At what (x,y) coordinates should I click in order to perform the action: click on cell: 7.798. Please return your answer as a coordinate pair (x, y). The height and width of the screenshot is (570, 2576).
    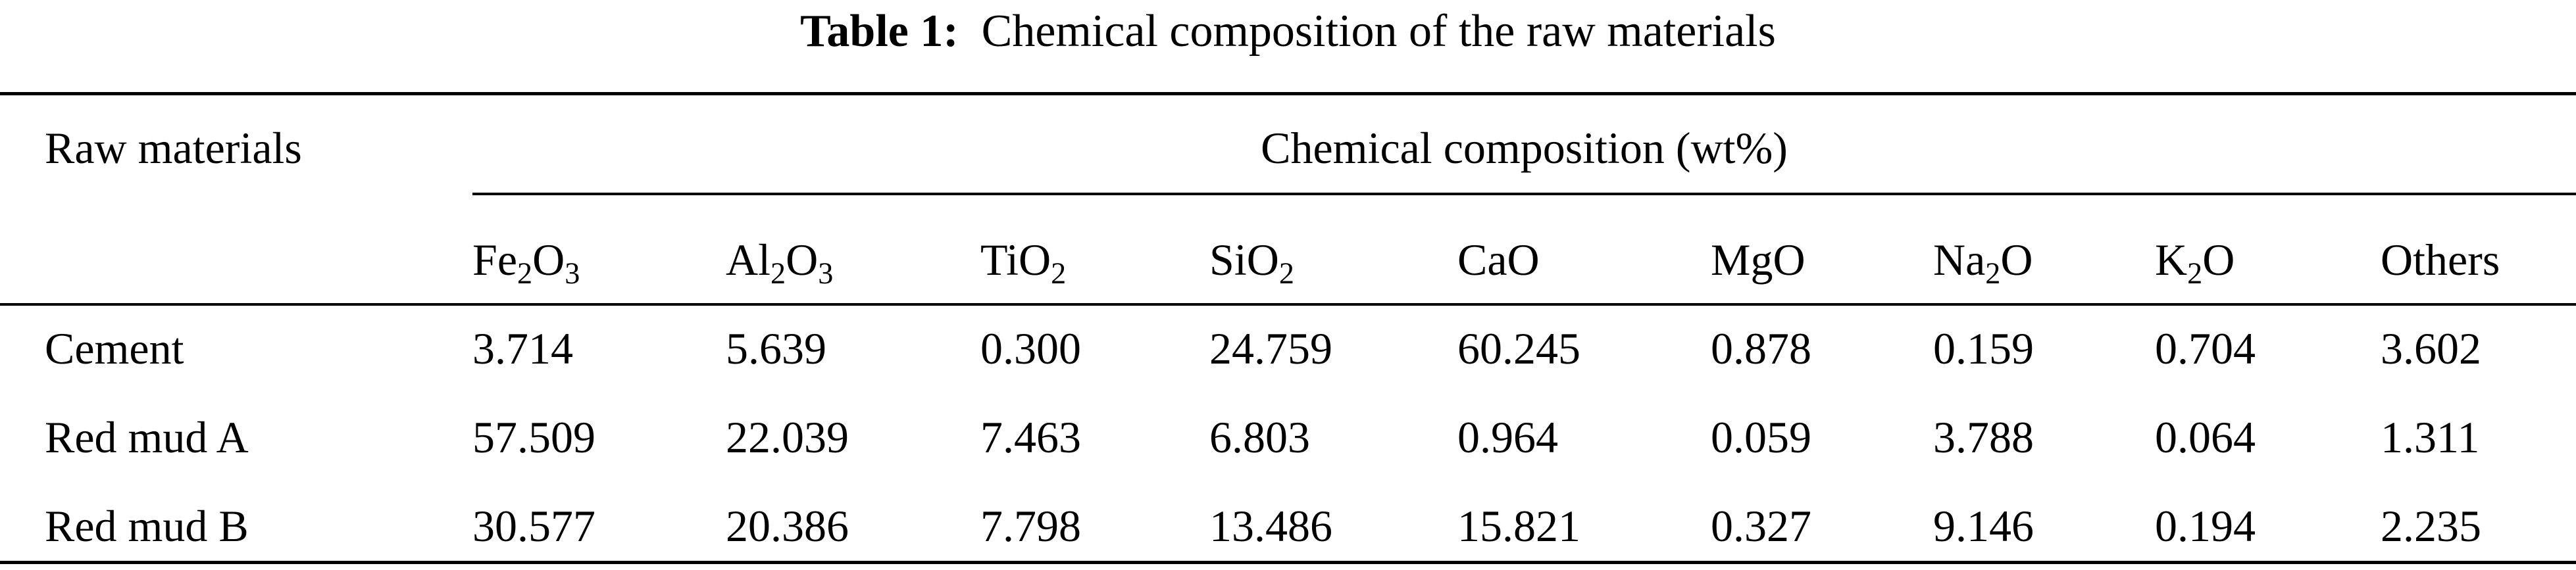
    Looking at the image, I should click on (1030, 526).